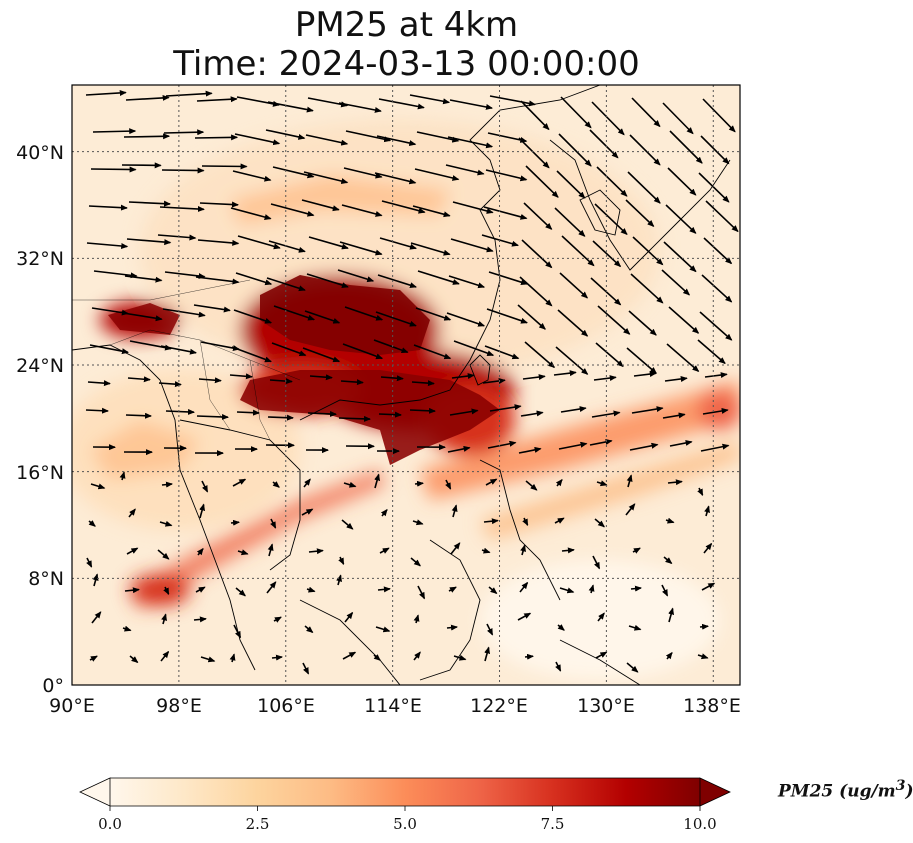  Describe the element at coordinates (845, 790) in the screenshot. I see `colorbar-label: PM25 (ug/m3)` at that location.